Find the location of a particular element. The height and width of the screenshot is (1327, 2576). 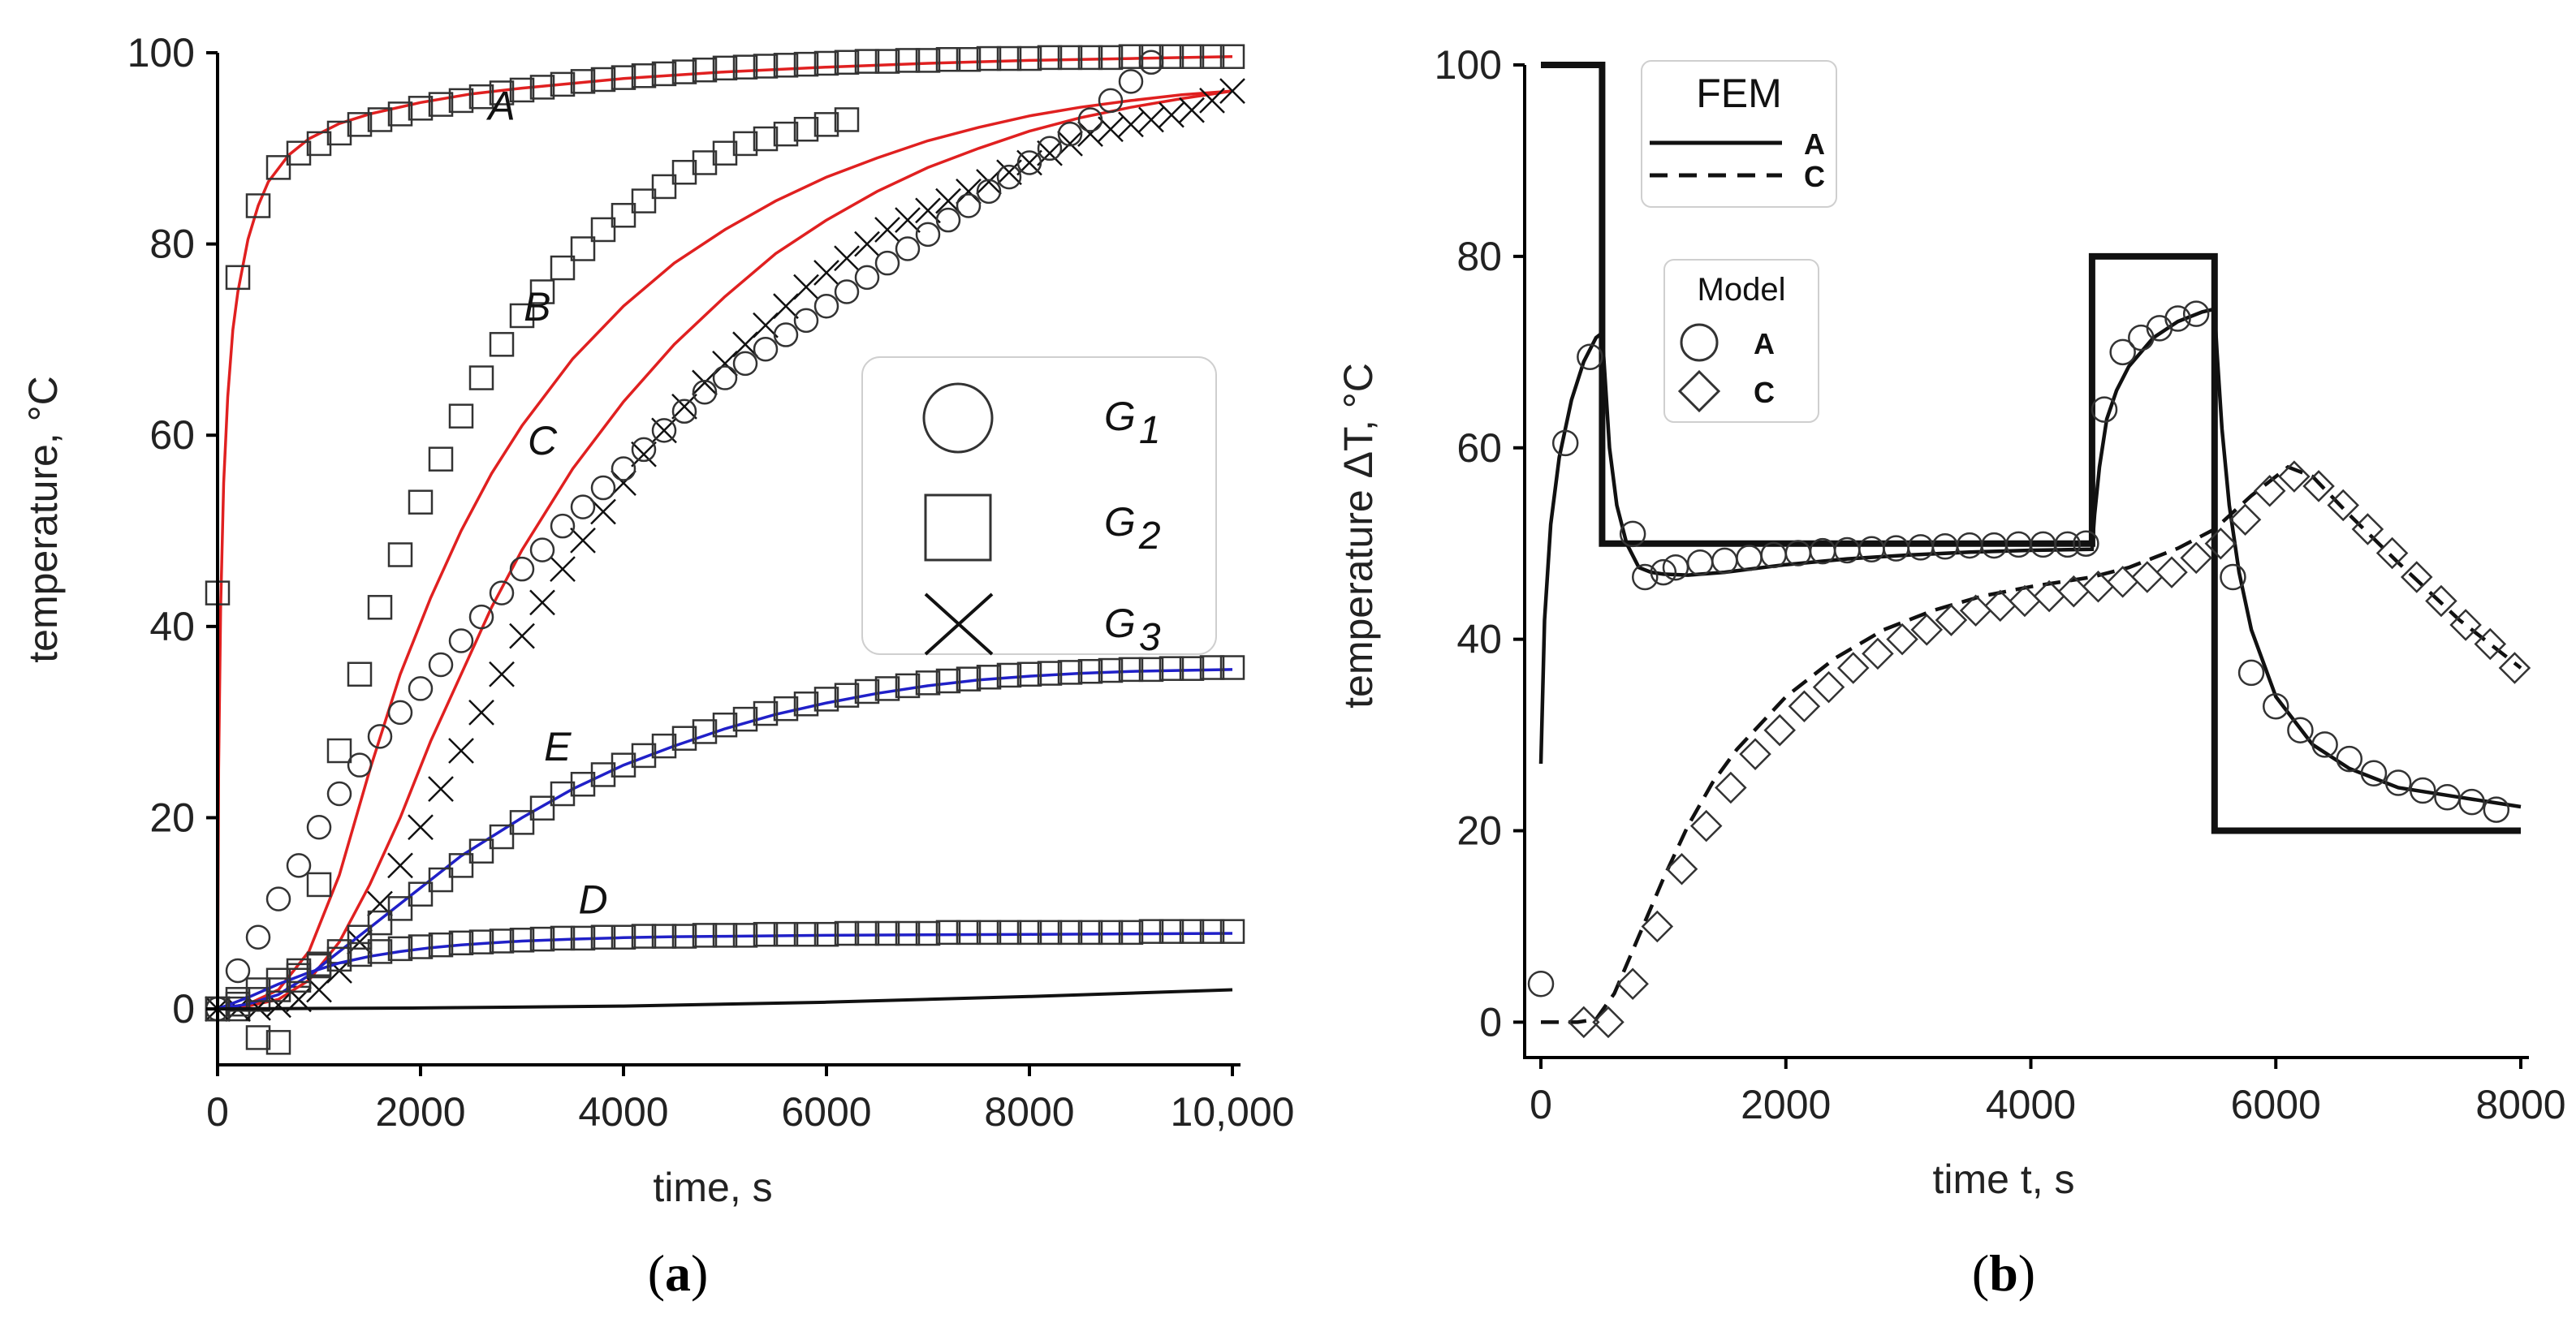

chart-b-panel-label: (b) is located at coordinates (2003, 1273).